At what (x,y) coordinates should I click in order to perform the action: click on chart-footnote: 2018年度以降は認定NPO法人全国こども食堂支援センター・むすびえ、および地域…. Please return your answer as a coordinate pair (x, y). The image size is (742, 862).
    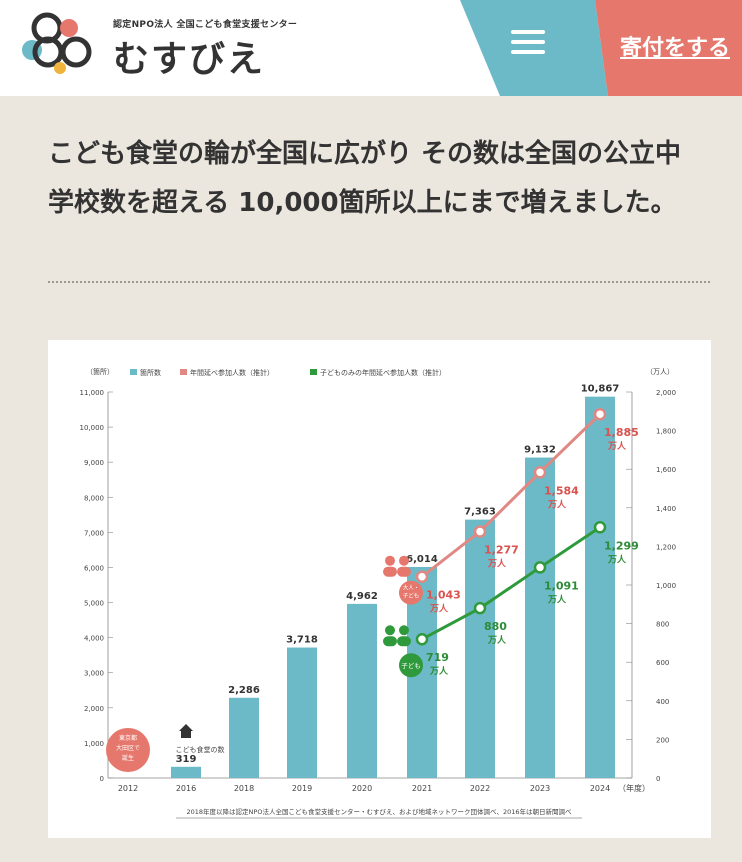
    Looking at the image, I should click on (379, 811).